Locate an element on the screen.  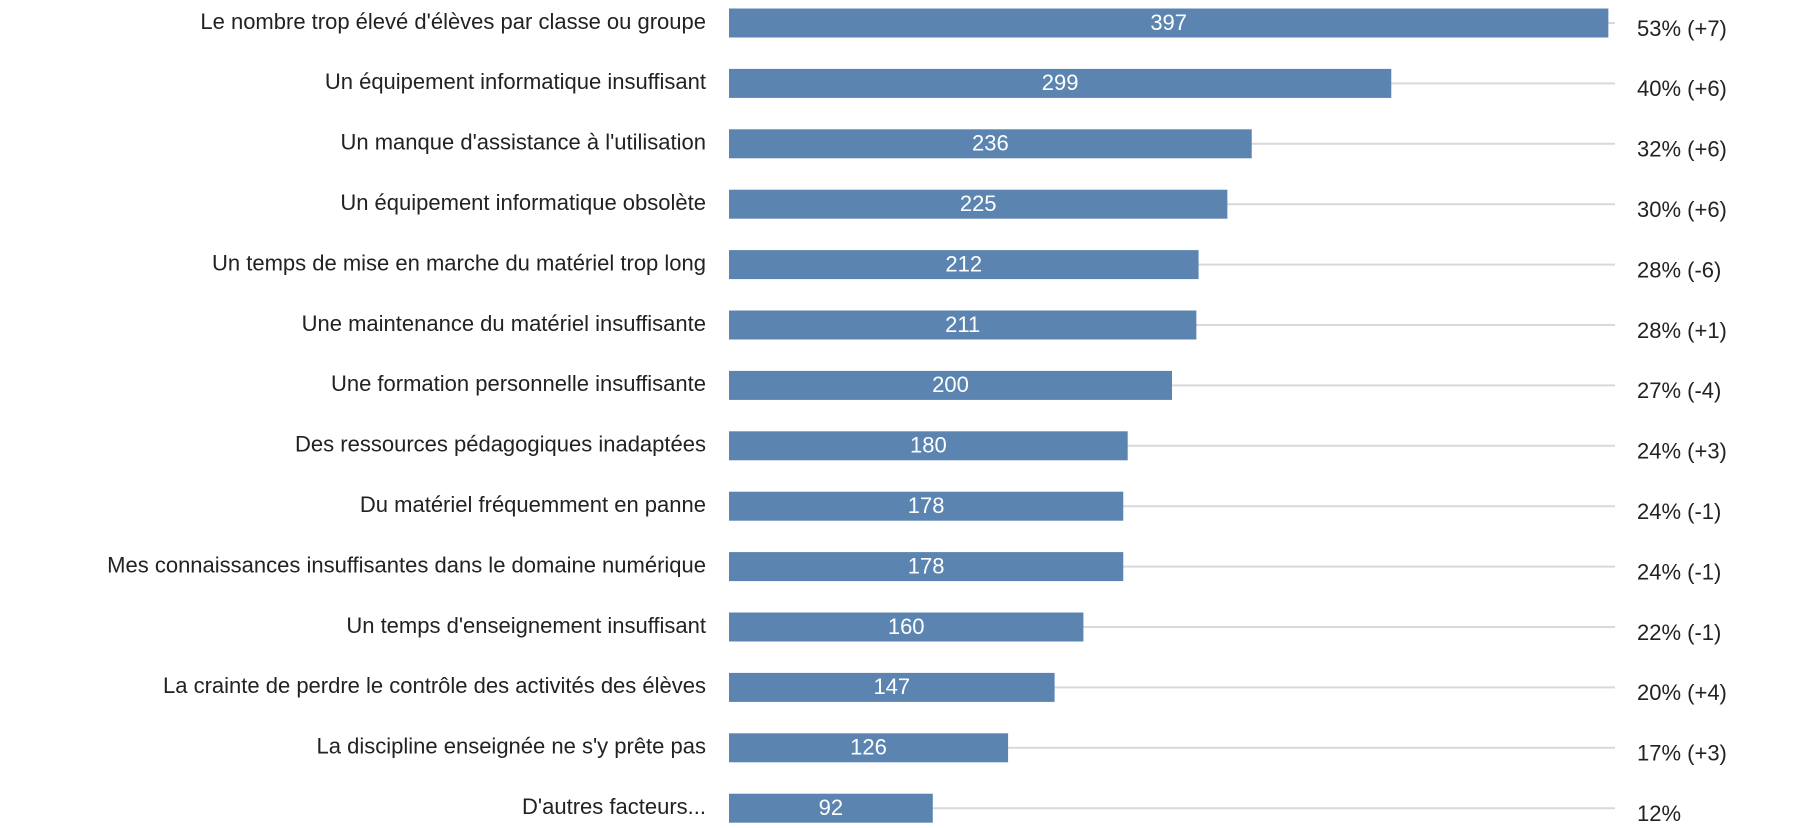
annotation: 32% (+6) is located at coordinates (1682, 149).